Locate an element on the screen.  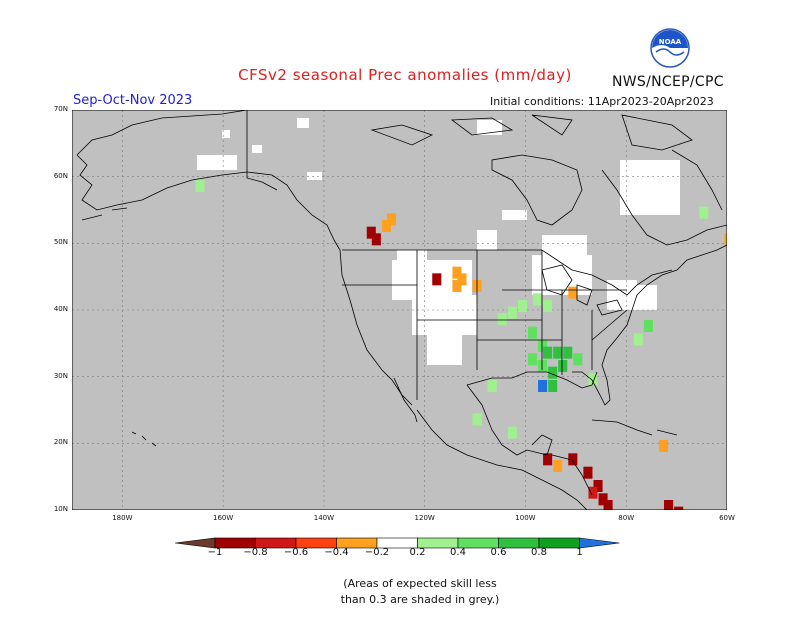
skill-note-line2: than 0.3 are shaded in grey.) is located at coordinates (420, 599).